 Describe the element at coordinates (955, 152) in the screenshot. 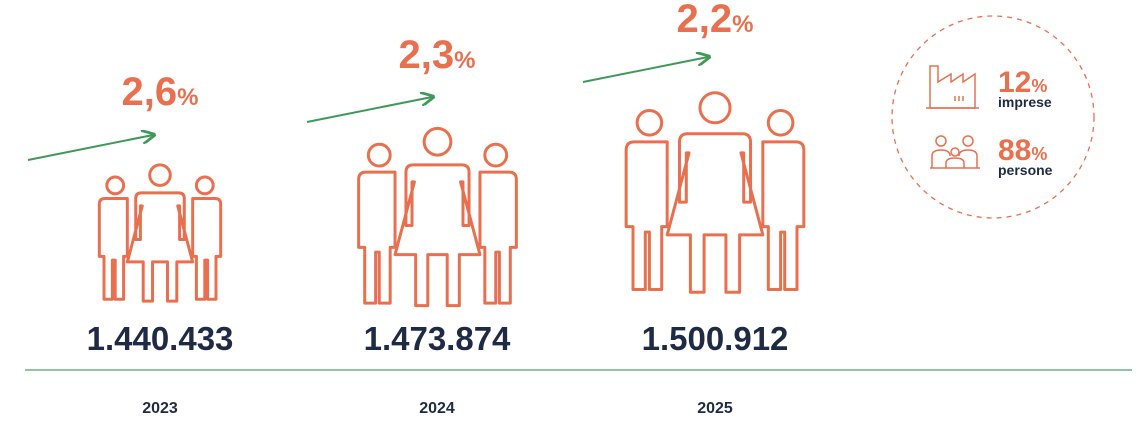

I see `persons-icon` at that location.